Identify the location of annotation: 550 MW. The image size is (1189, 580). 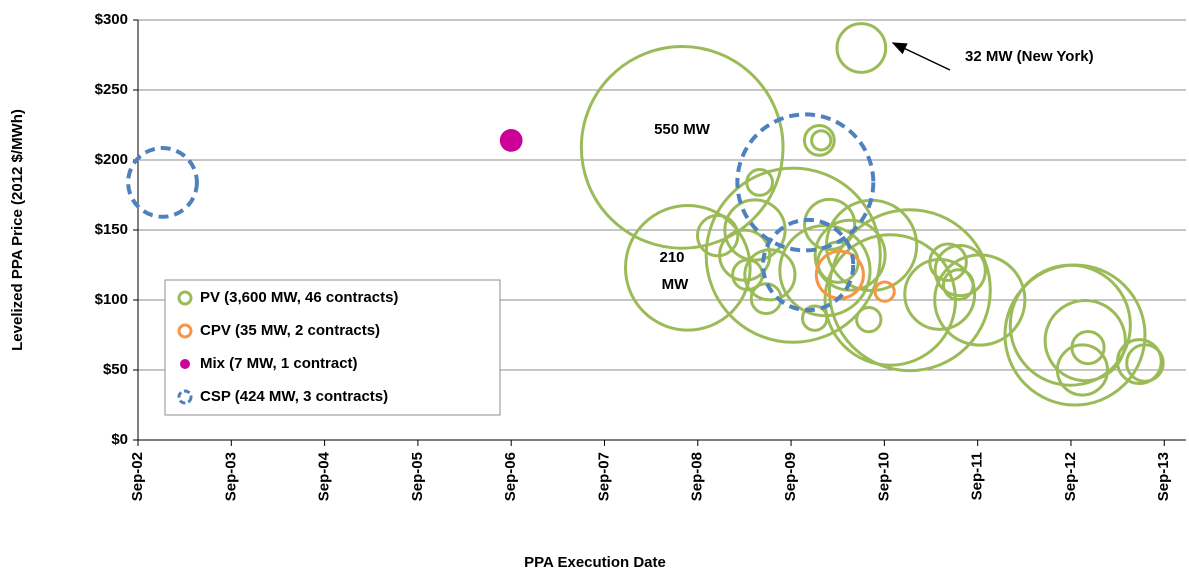
(682, 129).